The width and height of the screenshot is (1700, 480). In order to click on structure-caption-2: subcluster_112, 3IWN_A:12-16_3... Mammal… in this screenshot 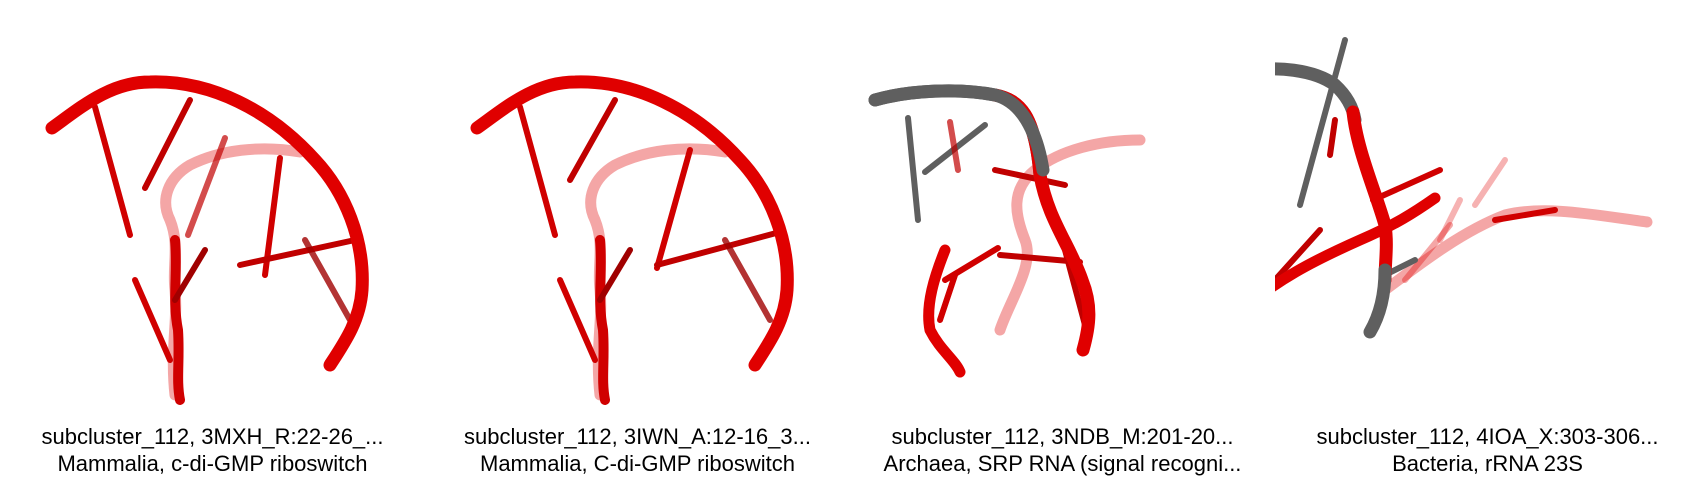, I will do `click(637, 450)`.